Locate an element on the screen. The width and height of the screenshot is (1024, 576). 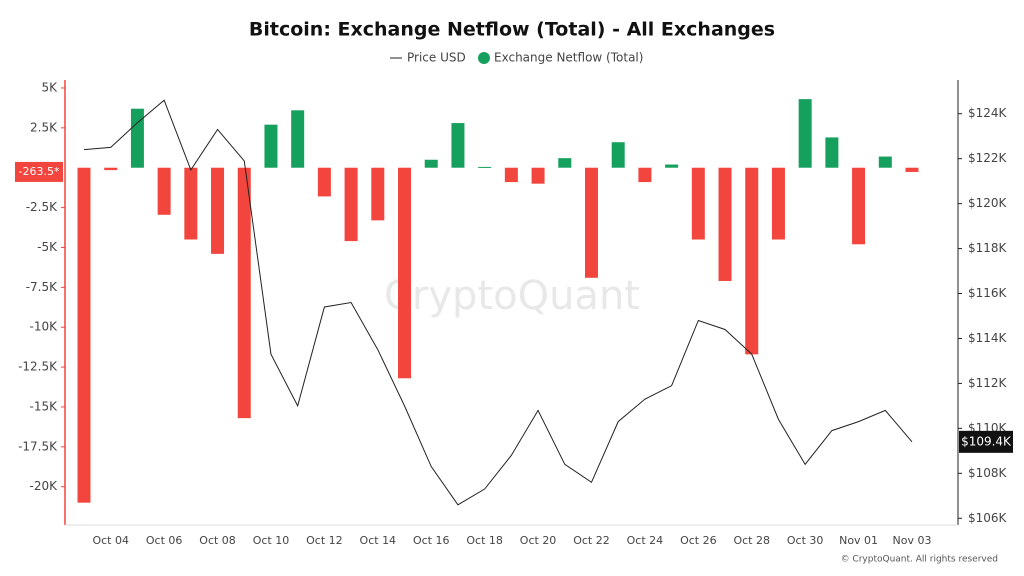
x-tick-label: Oct 04 is located at coordinates (110, 540).